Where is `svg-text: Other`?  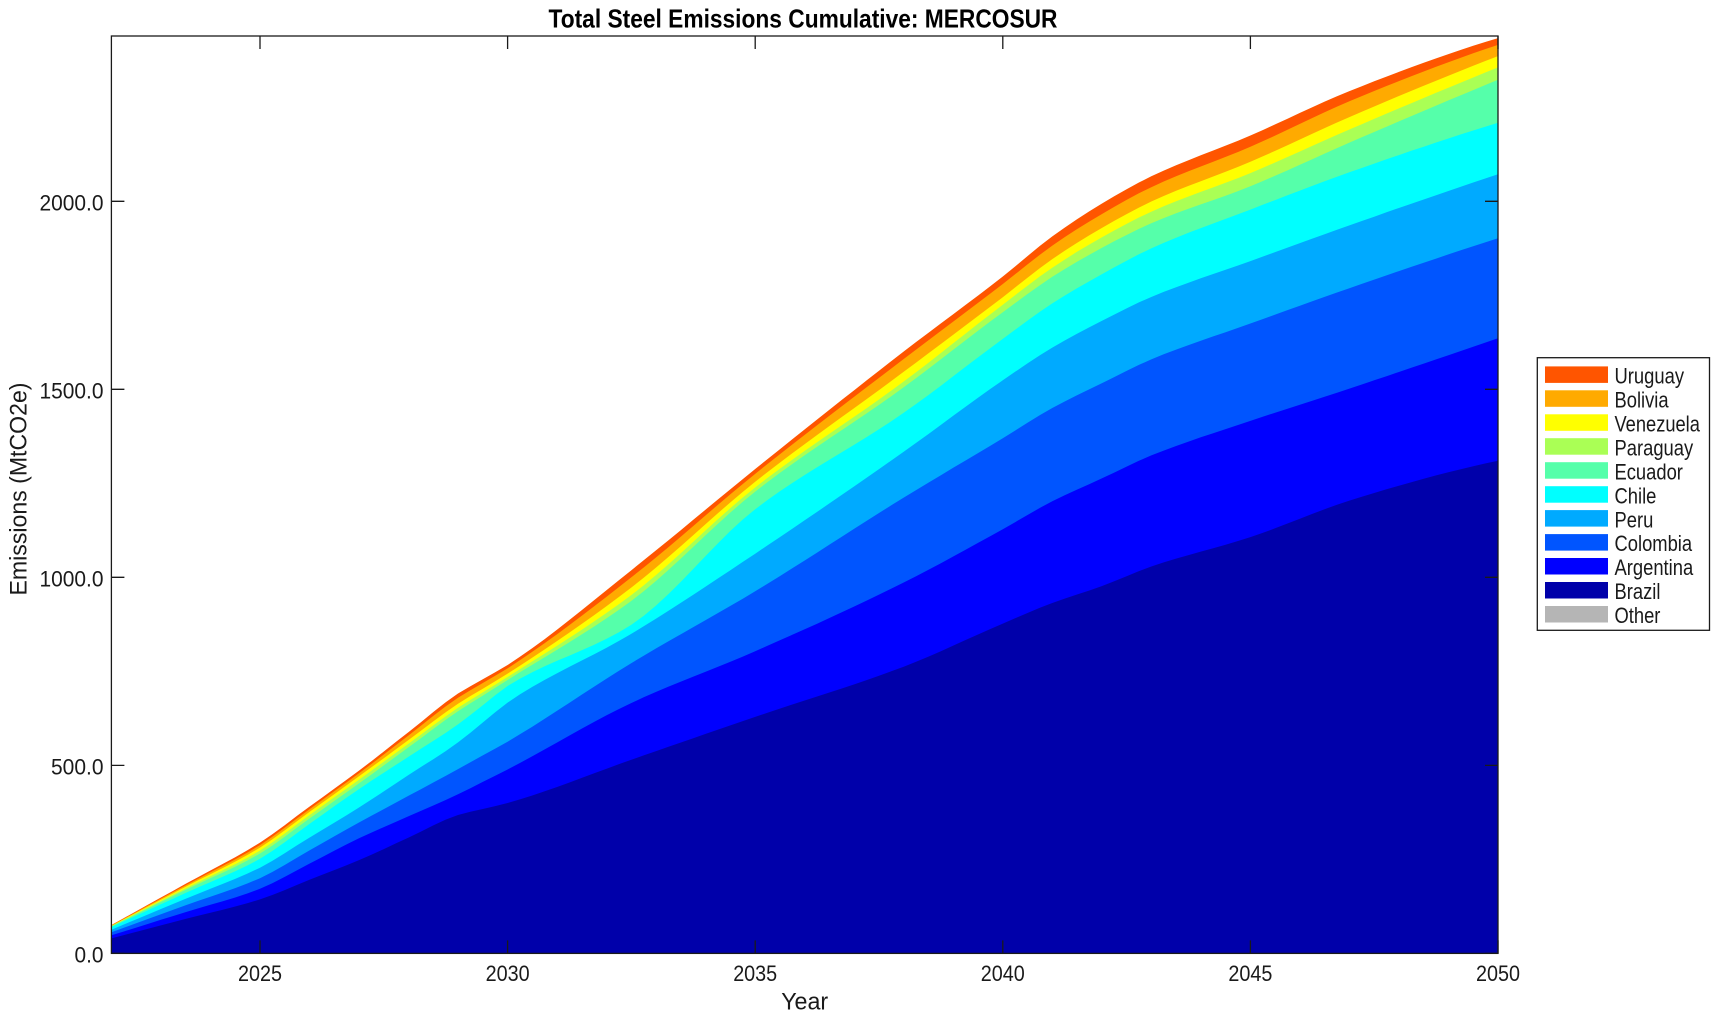
svg-text: Other is located at coordinates (1638, 615).